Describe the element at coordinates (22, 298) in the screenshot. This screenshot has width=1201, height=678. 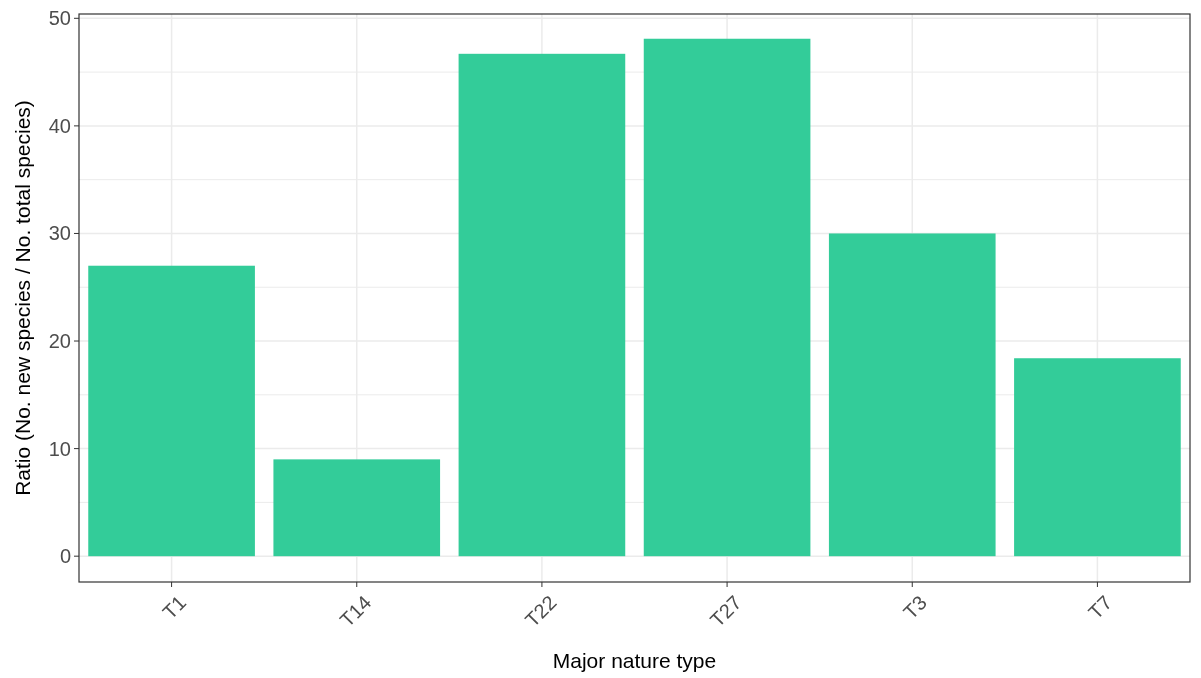
I see `y-axis-title: Ratio (No. new species / No. total species)` at that location.